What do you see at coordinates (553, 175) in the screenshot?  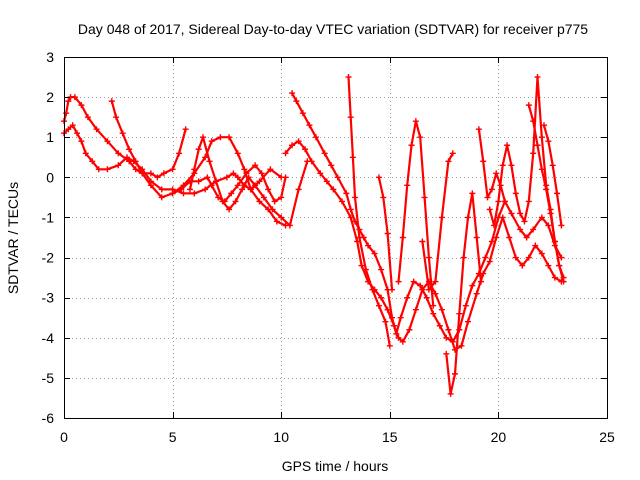 I see `series-trace-p` at bounding box center [553, 175].